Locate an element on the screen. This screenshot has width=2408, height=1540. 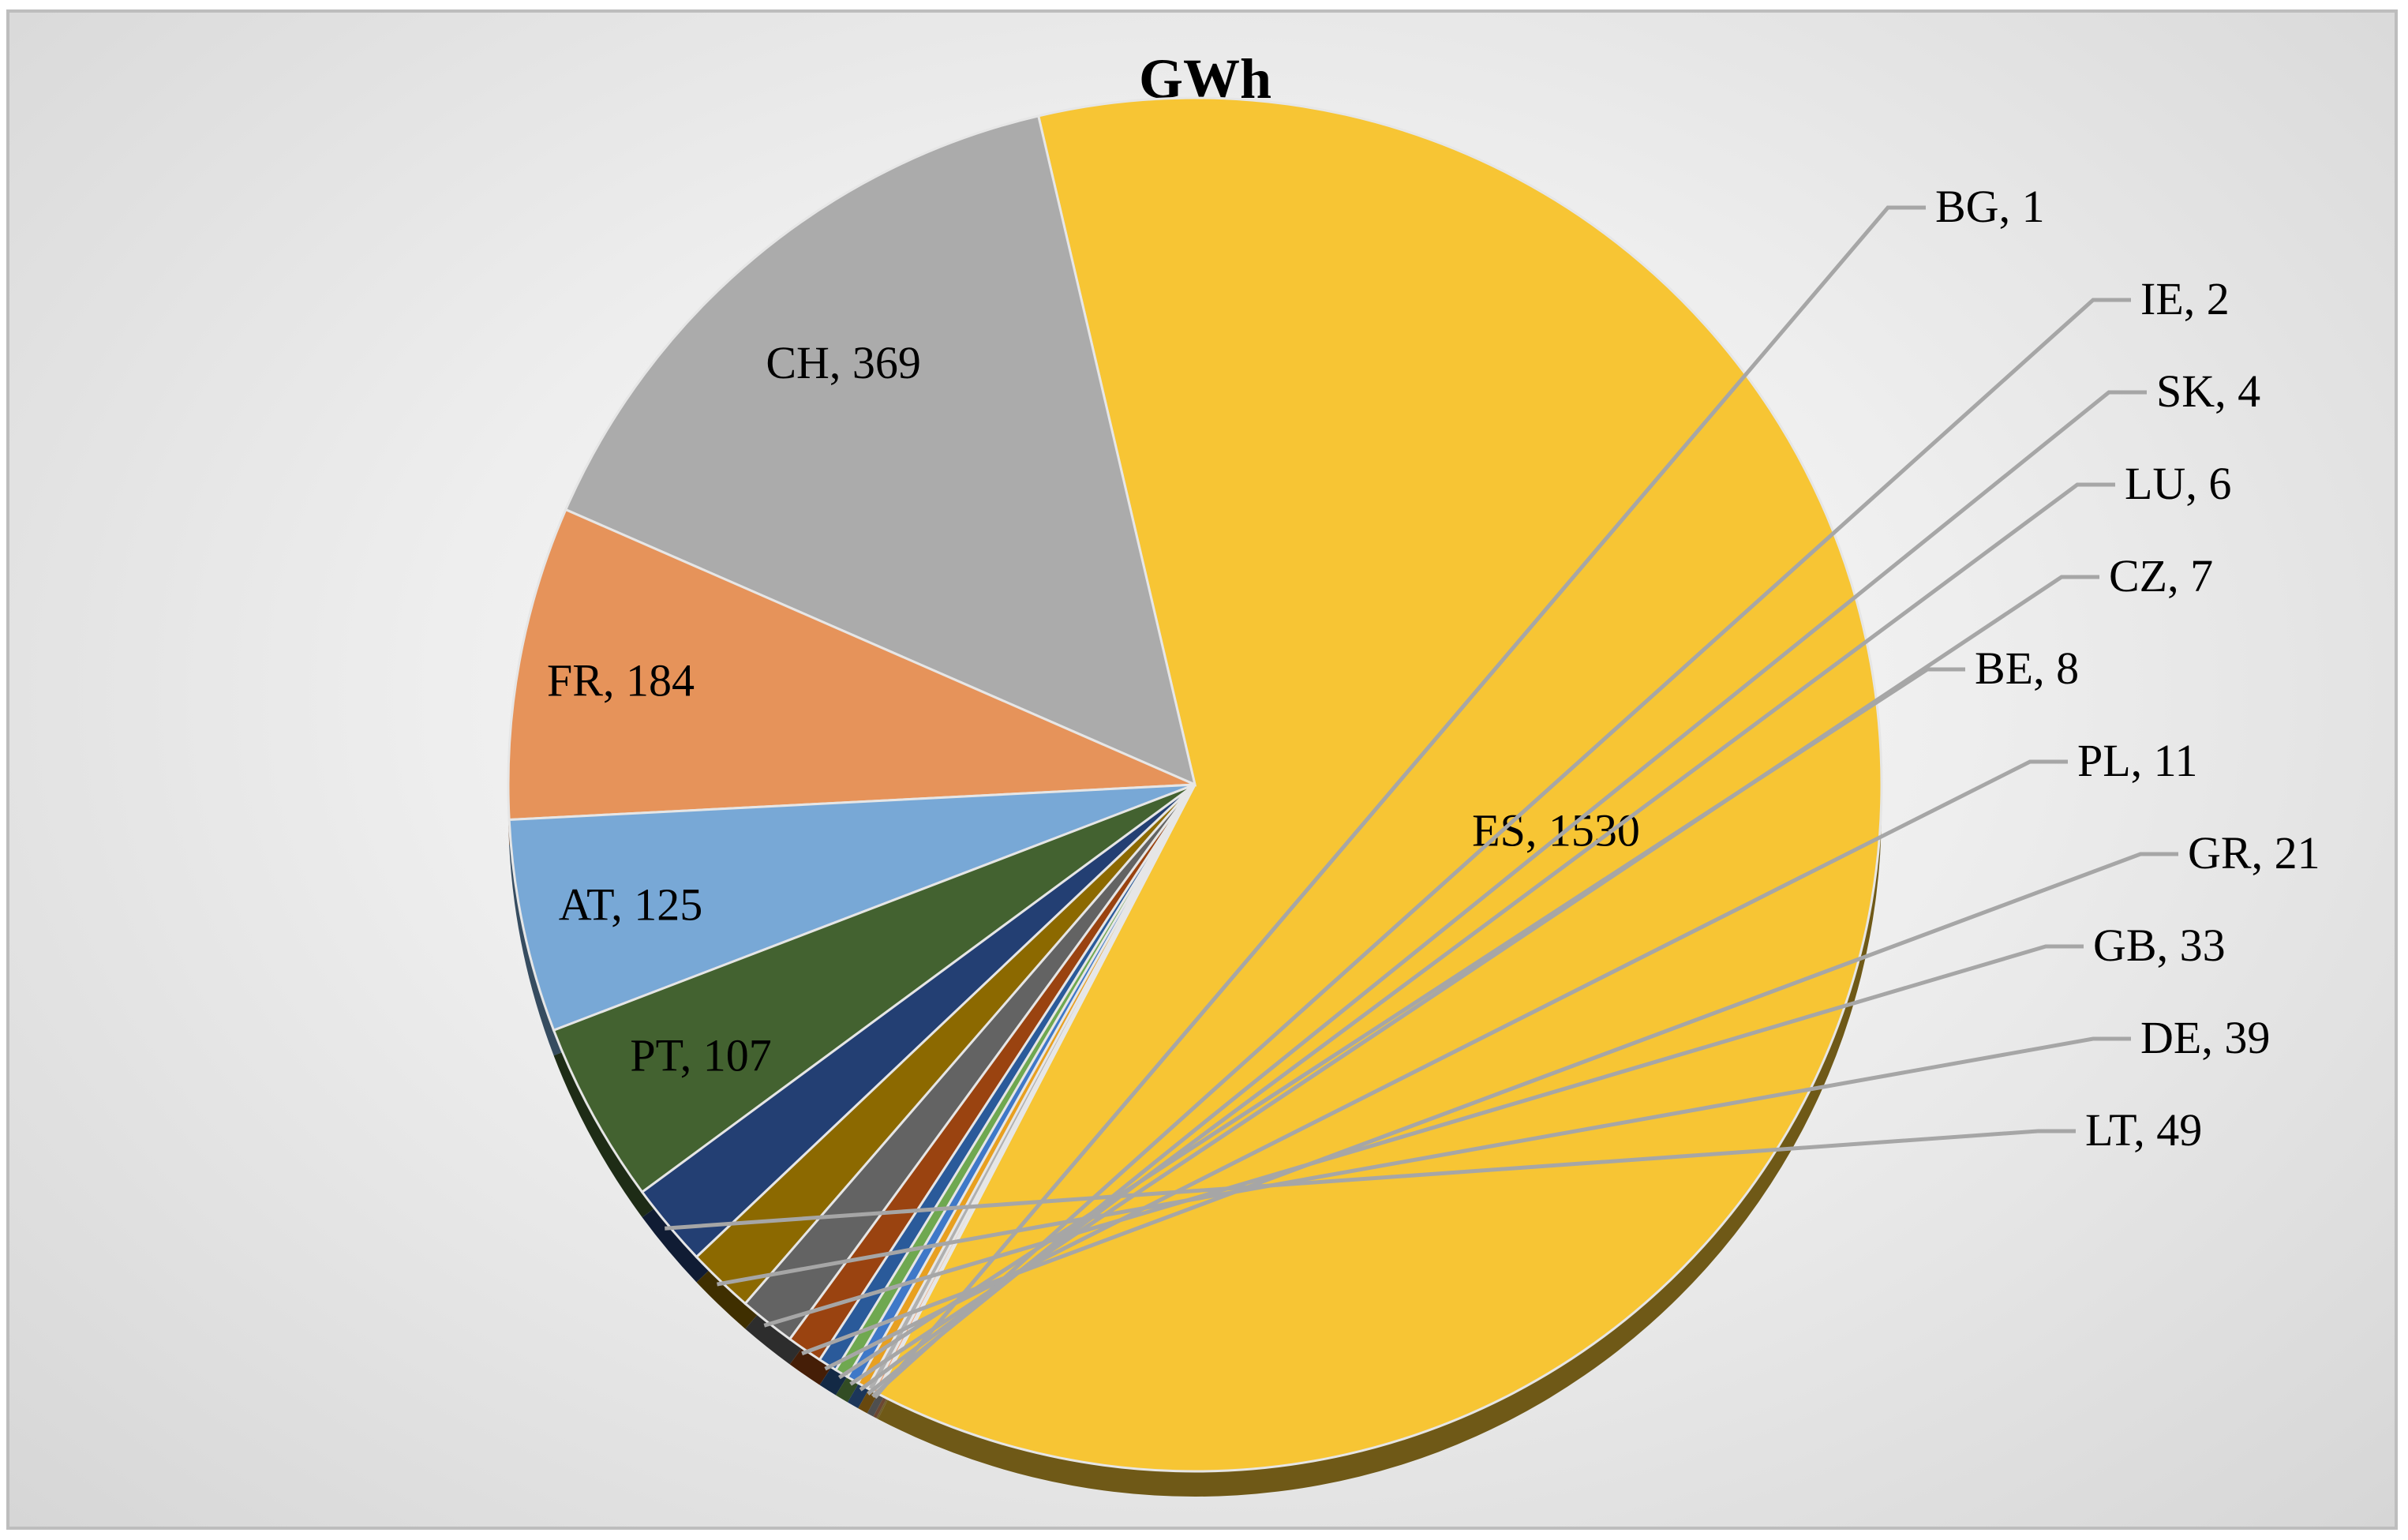
slice-pt is located at coordinates (874, 988).